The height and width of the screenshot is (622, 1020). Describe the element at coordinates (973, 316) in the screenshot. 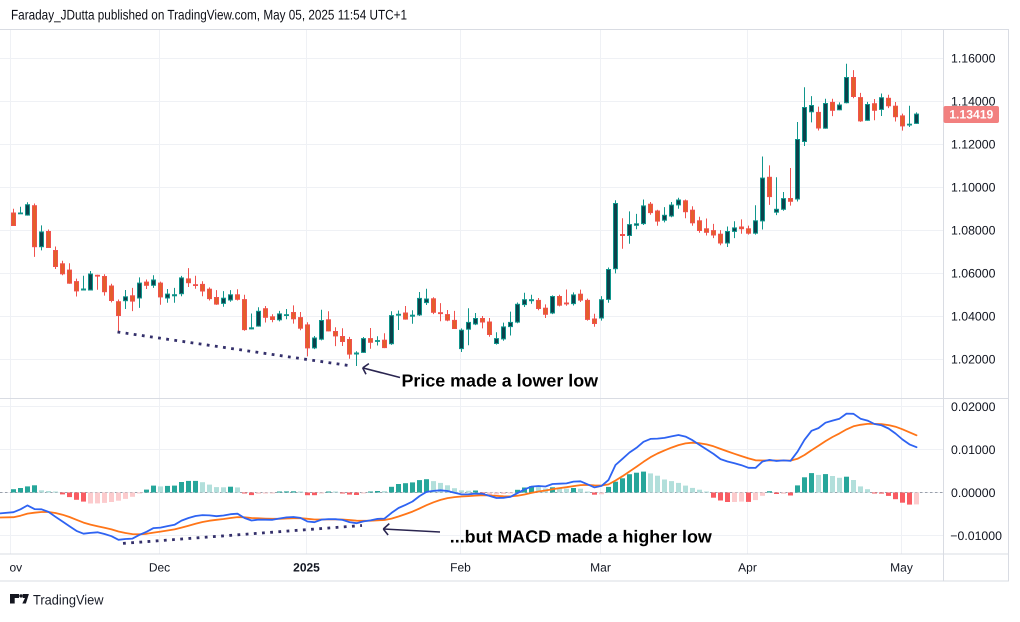

I see `svg-text: 1.04000` at that location.